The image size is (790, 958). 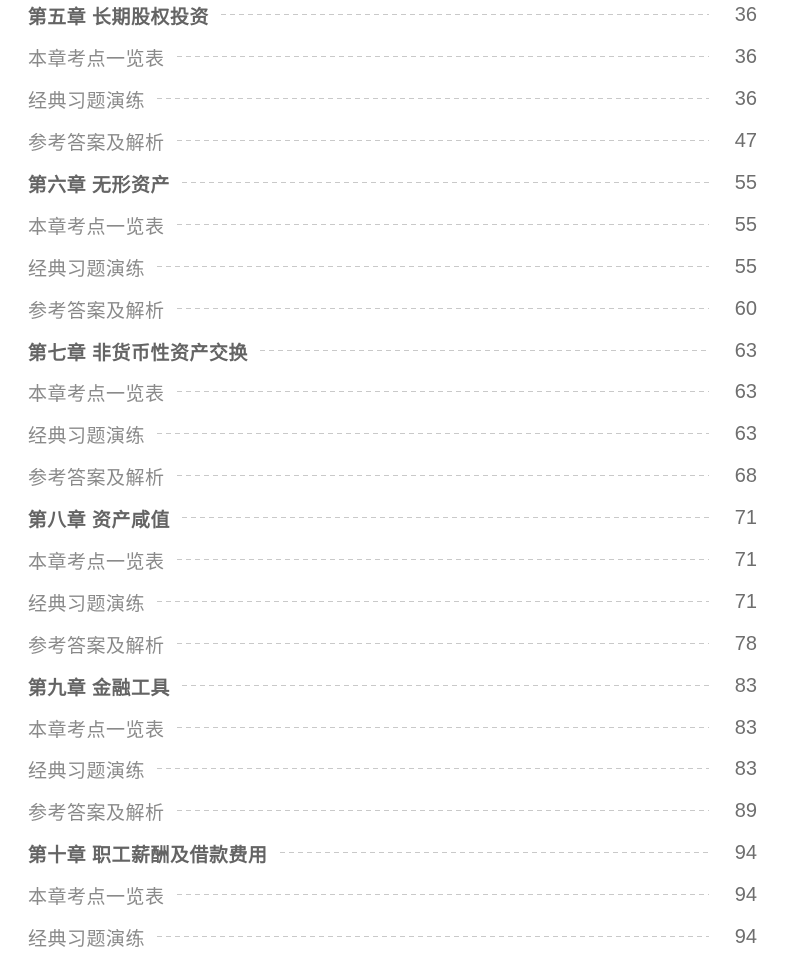 I want to click on toc-entry-label: 第七章 非货币性资产交换, so click(x=138, y=353).